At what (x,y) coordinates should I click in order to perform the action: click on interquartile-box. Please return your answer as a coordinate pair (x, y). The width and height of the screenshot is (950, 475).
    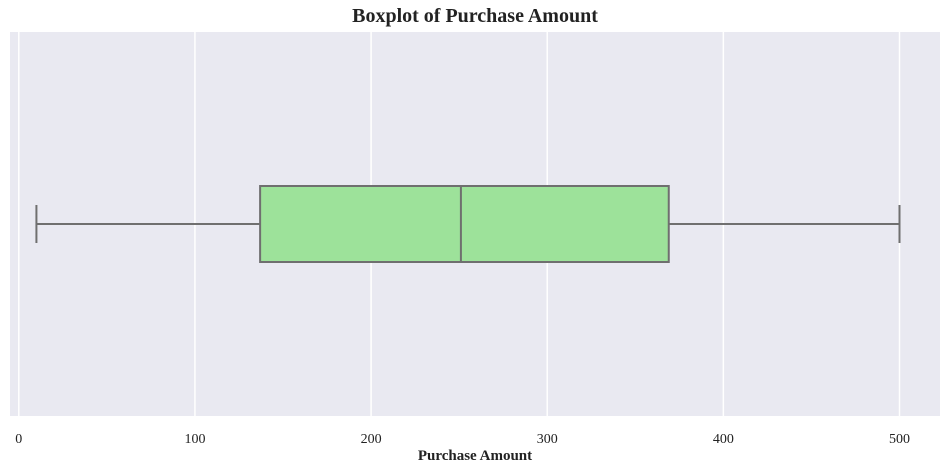
    Looking at the image, I should click on (464, 224).